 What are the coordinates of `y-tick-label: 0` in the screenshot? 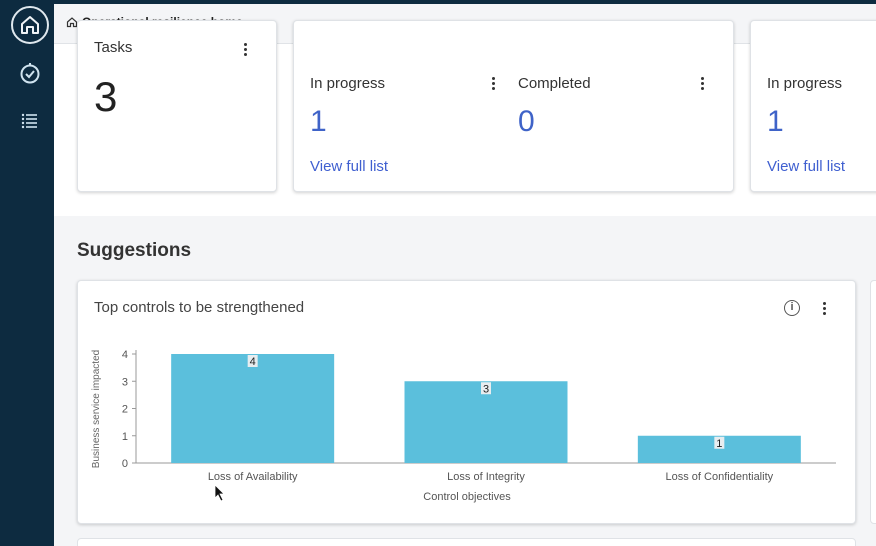 It's located at (125, 464).